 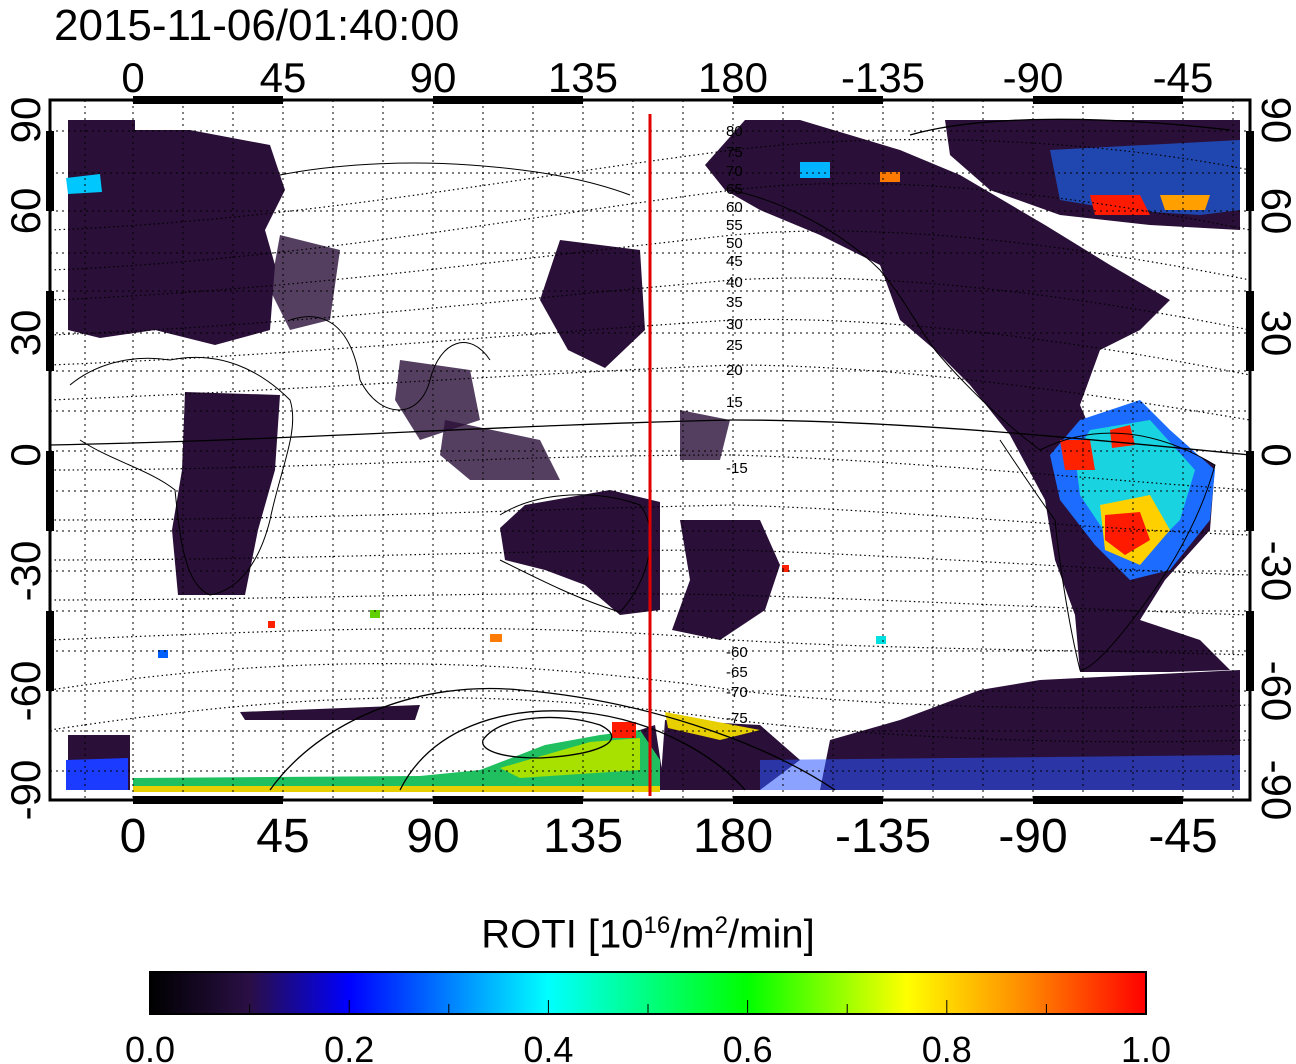 What do you see at coordinates (734, 171) in the screenshot?
I see `contour-label: 70` at bounding box center [734, 171].